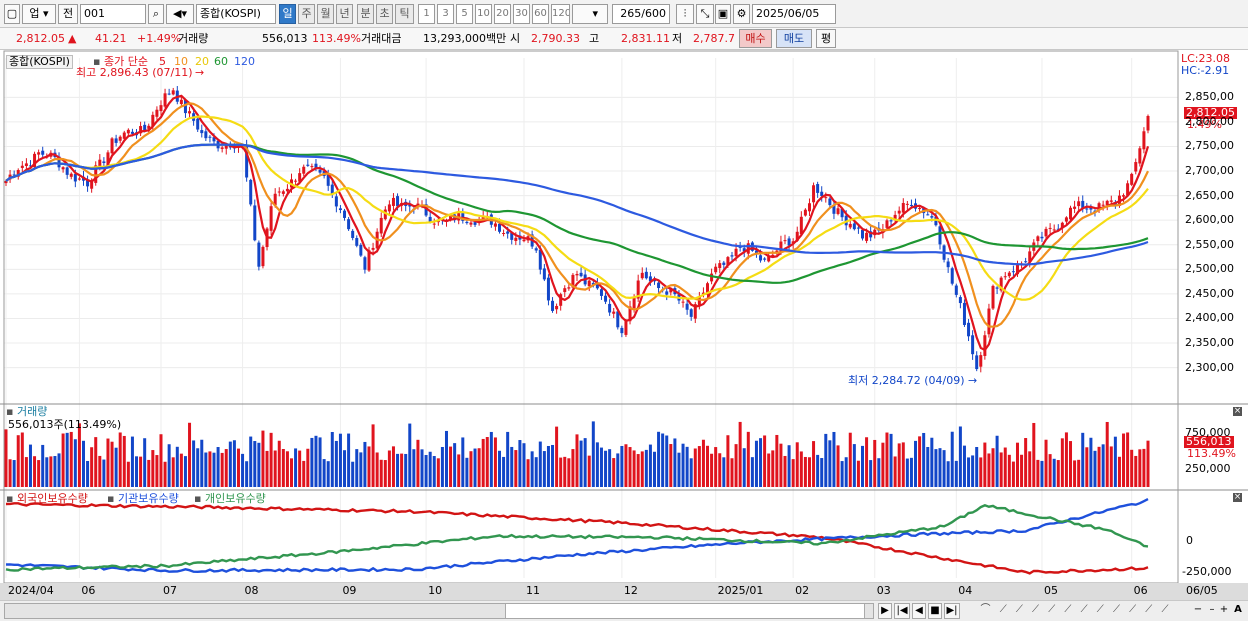  What do you see at coordinates (1207, 571) in the screenshot?
I see `investor-tick-label: -250,000` at bounding box center [1207, 571].